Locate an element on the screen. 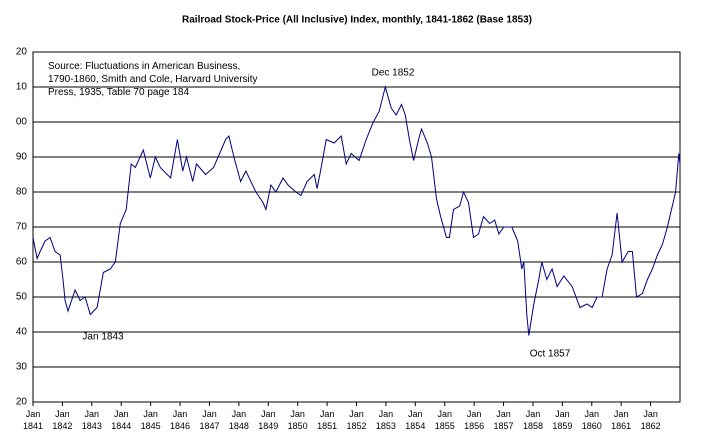  x-tick-label: Jan 1842 is located at coordinates (62, 420).